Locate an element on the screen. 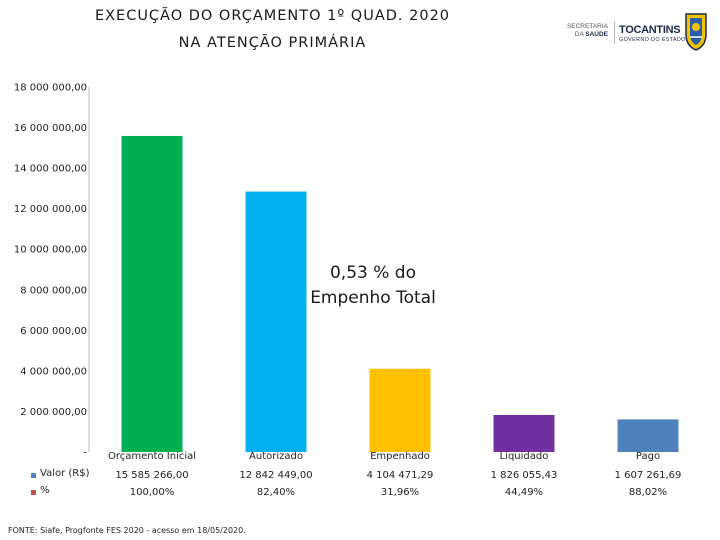 The height and width of the screenshot is (540, 720). valor-cell-1: 12 842 449,00 is located at coordinates (276, 475).